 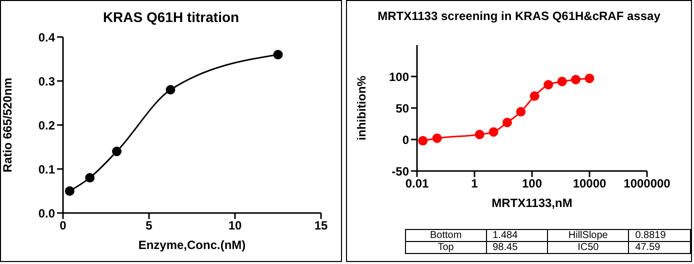 I want to click on y-axis-title: Ratio 665/520nm, so click(x=7, y=125).